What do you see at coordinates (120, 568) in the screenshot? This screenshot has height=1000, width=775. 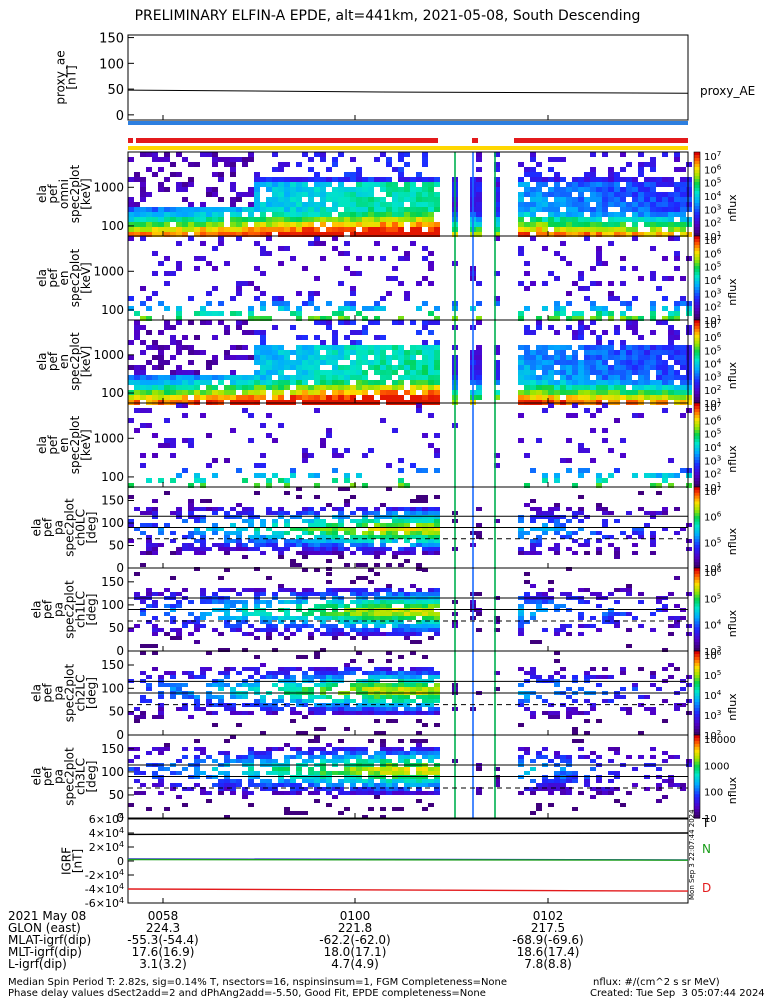 I see `y-tick-label: 0` at bounding box center [120, 568].